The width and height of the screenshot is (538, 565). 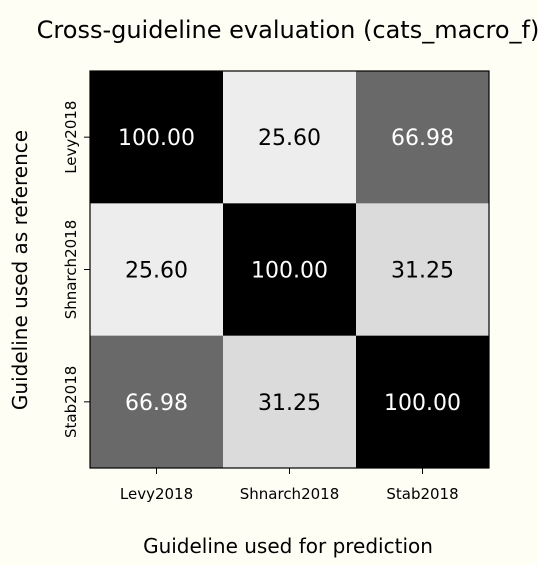 I want to click on cell-value-label-0-2: 66.98, so click(x=422, y=138).